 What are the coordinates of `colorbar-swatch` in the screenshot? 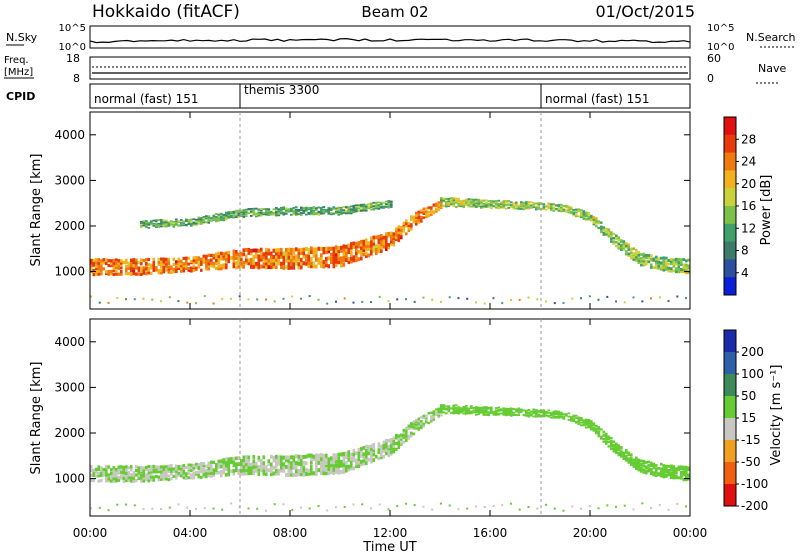 It's located at (730, 215).